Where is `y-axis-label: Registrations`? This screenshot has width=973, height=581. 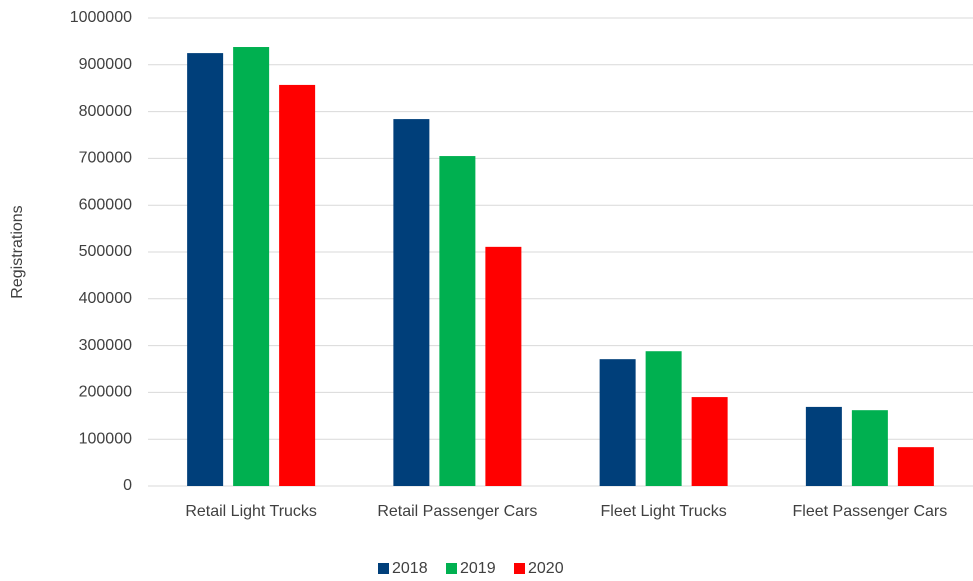
y-axis-label: Registrations is located at coordinates (17, 251).